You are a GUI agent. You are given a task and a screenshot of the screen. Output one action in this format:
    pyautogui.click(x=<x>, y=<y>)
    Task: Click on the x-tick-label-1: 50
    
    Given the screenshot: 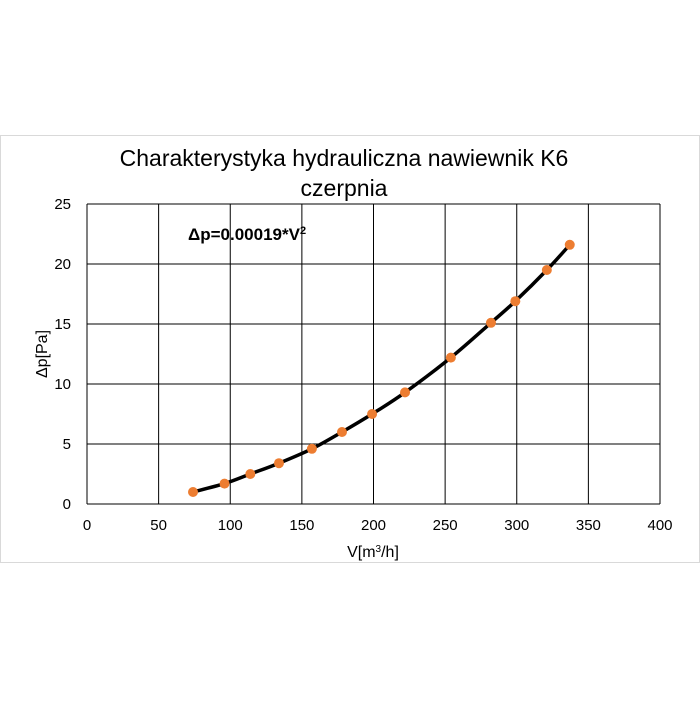 What is the action you would take?
    pyautogui.click(x=158, y=525)
    